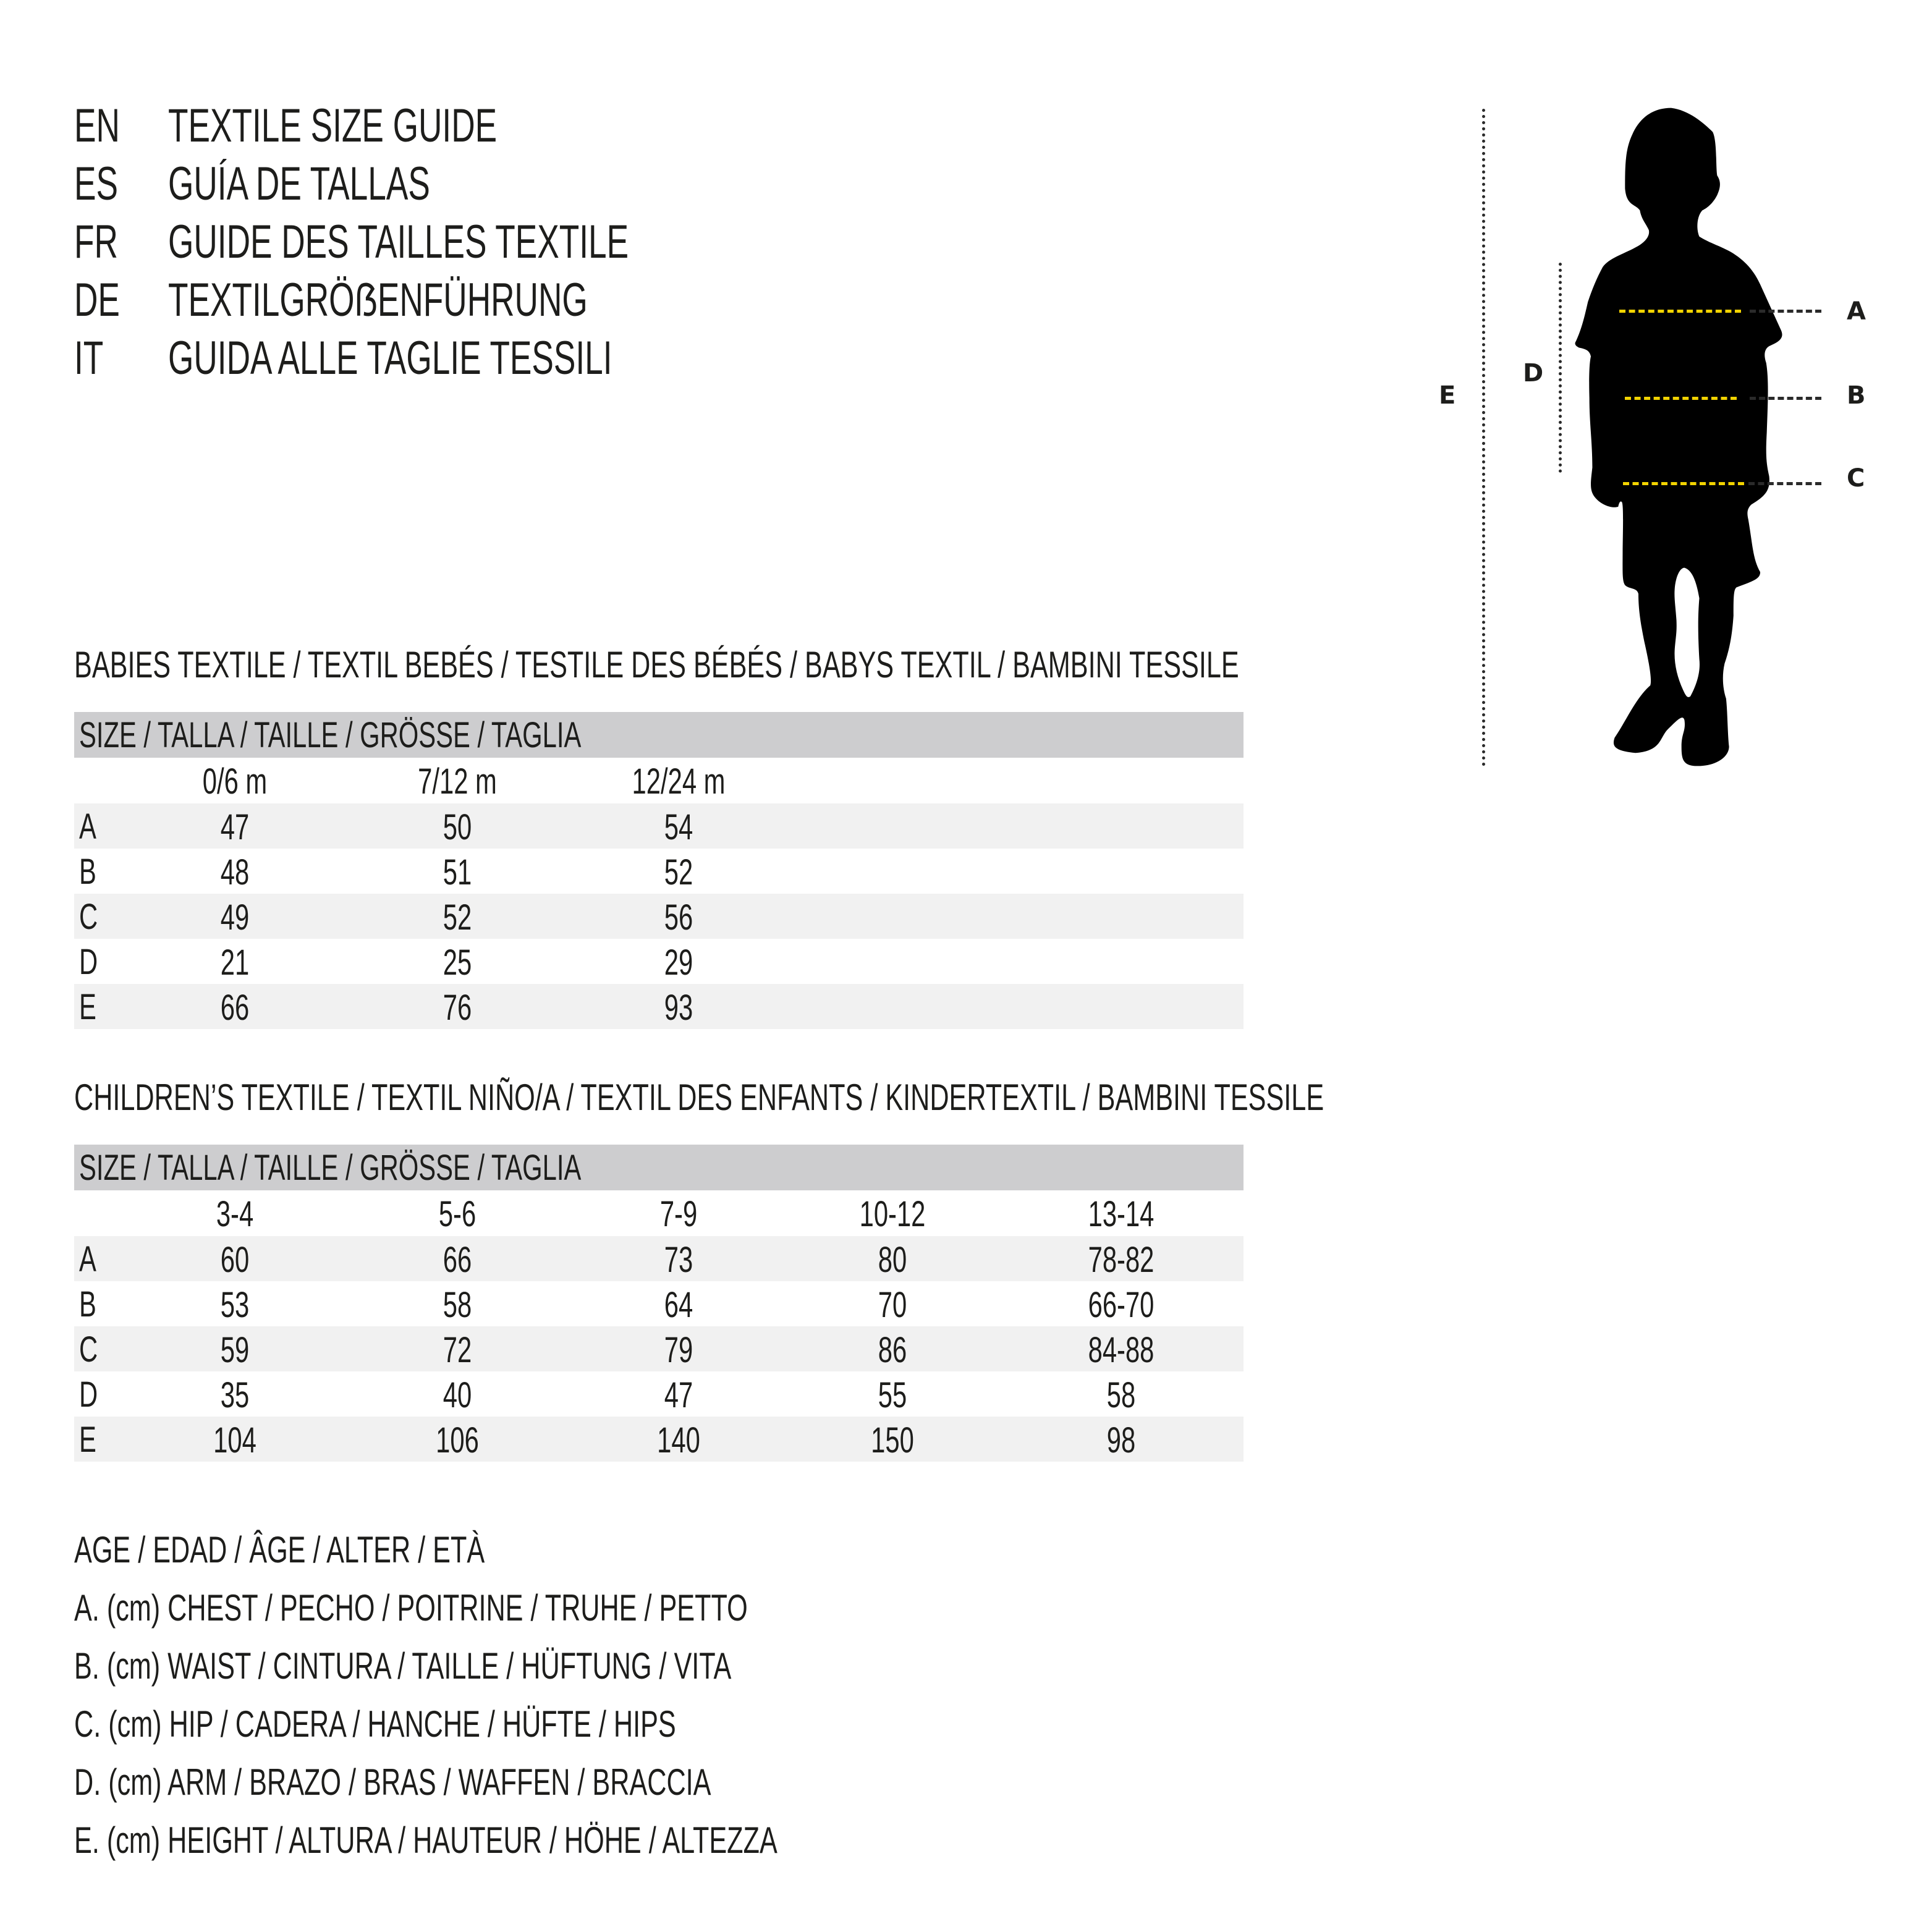 The width and height of the screenshot is (1932, 1932). Describe the element at coordinates (1680, 311) in the screenshot. I see `chest-measure-line` at that location.